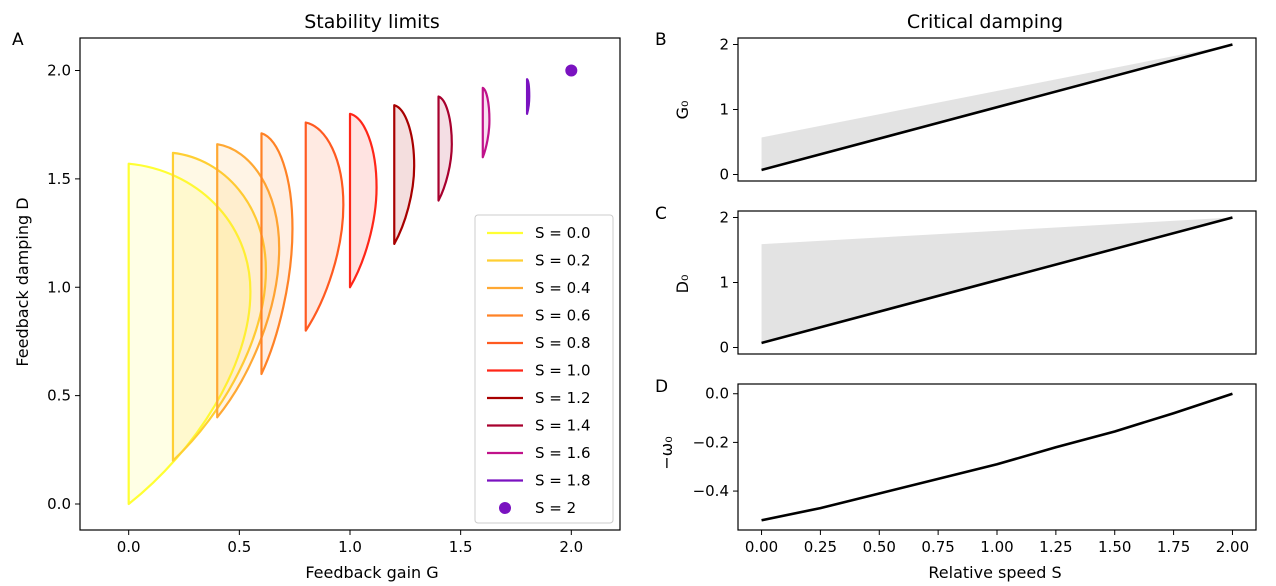 The height and width of the screenshot is (586, 1276). I want to click on panel-a-xtick-label: 1.0, so click(350, 547).